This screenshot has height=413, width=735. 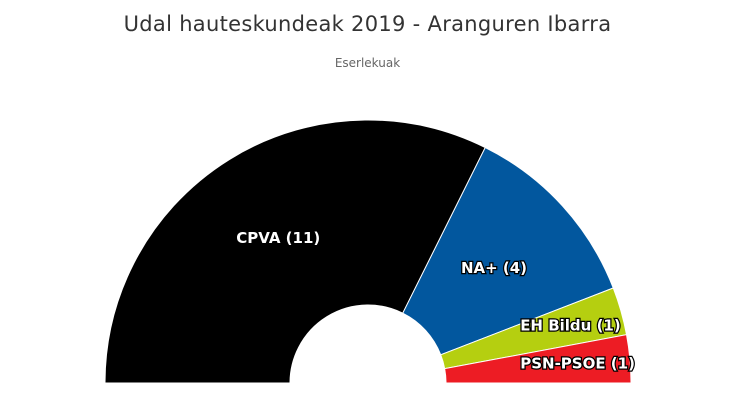 I want to click on slice-psn-psoe, so click(x=538, y=359).